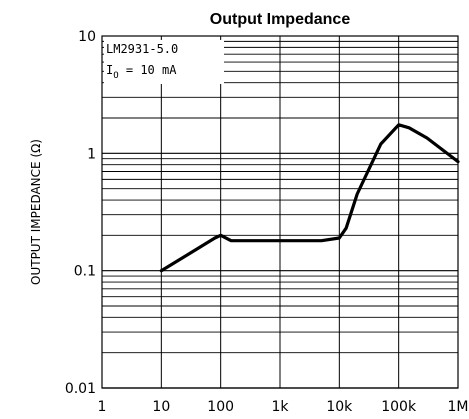 This screenshot has height=419, width=469. Describe the element at coordinates (148, 70) in the screenshot. I see `current-value: = 10 mA` at that location.